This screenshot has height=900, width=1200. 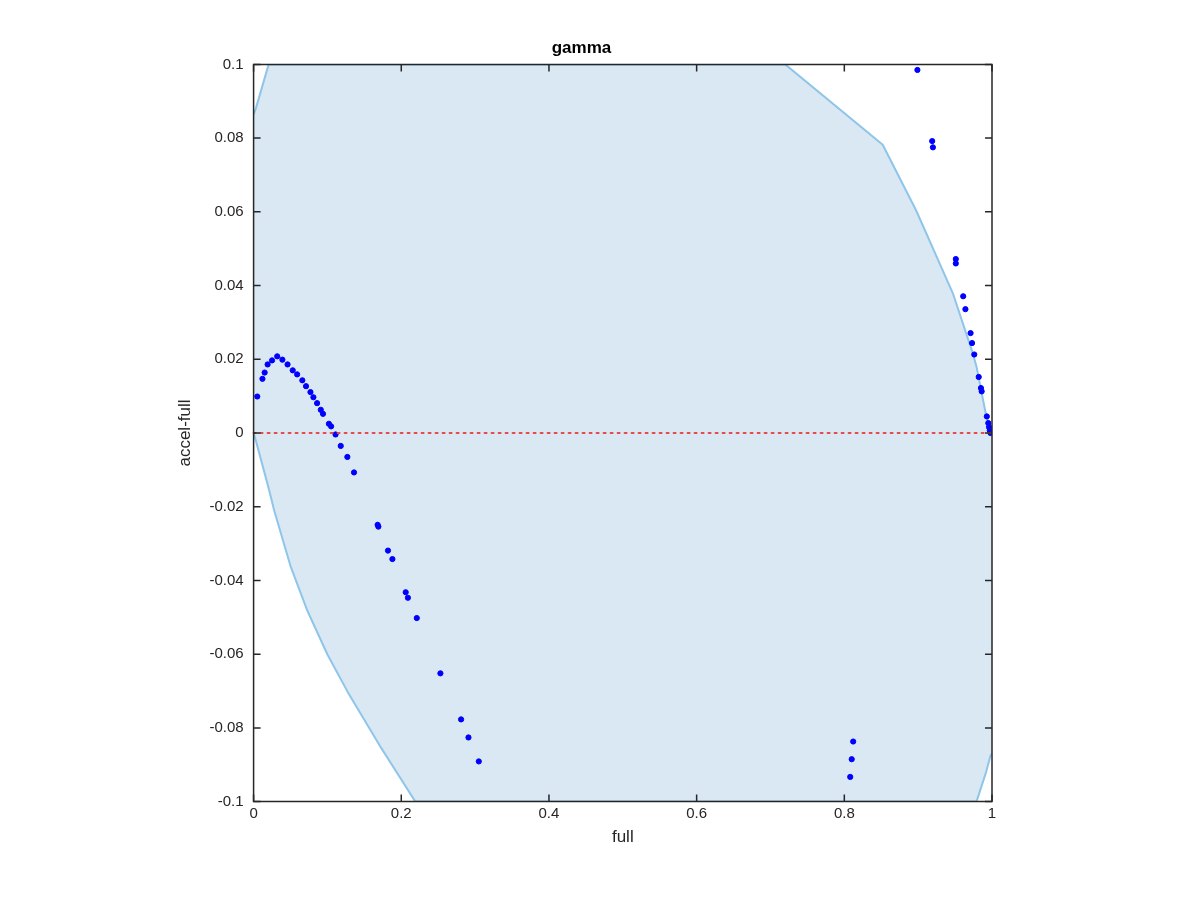 I want to click on y-tick-label: -0.1, so click(x=230, y=800).